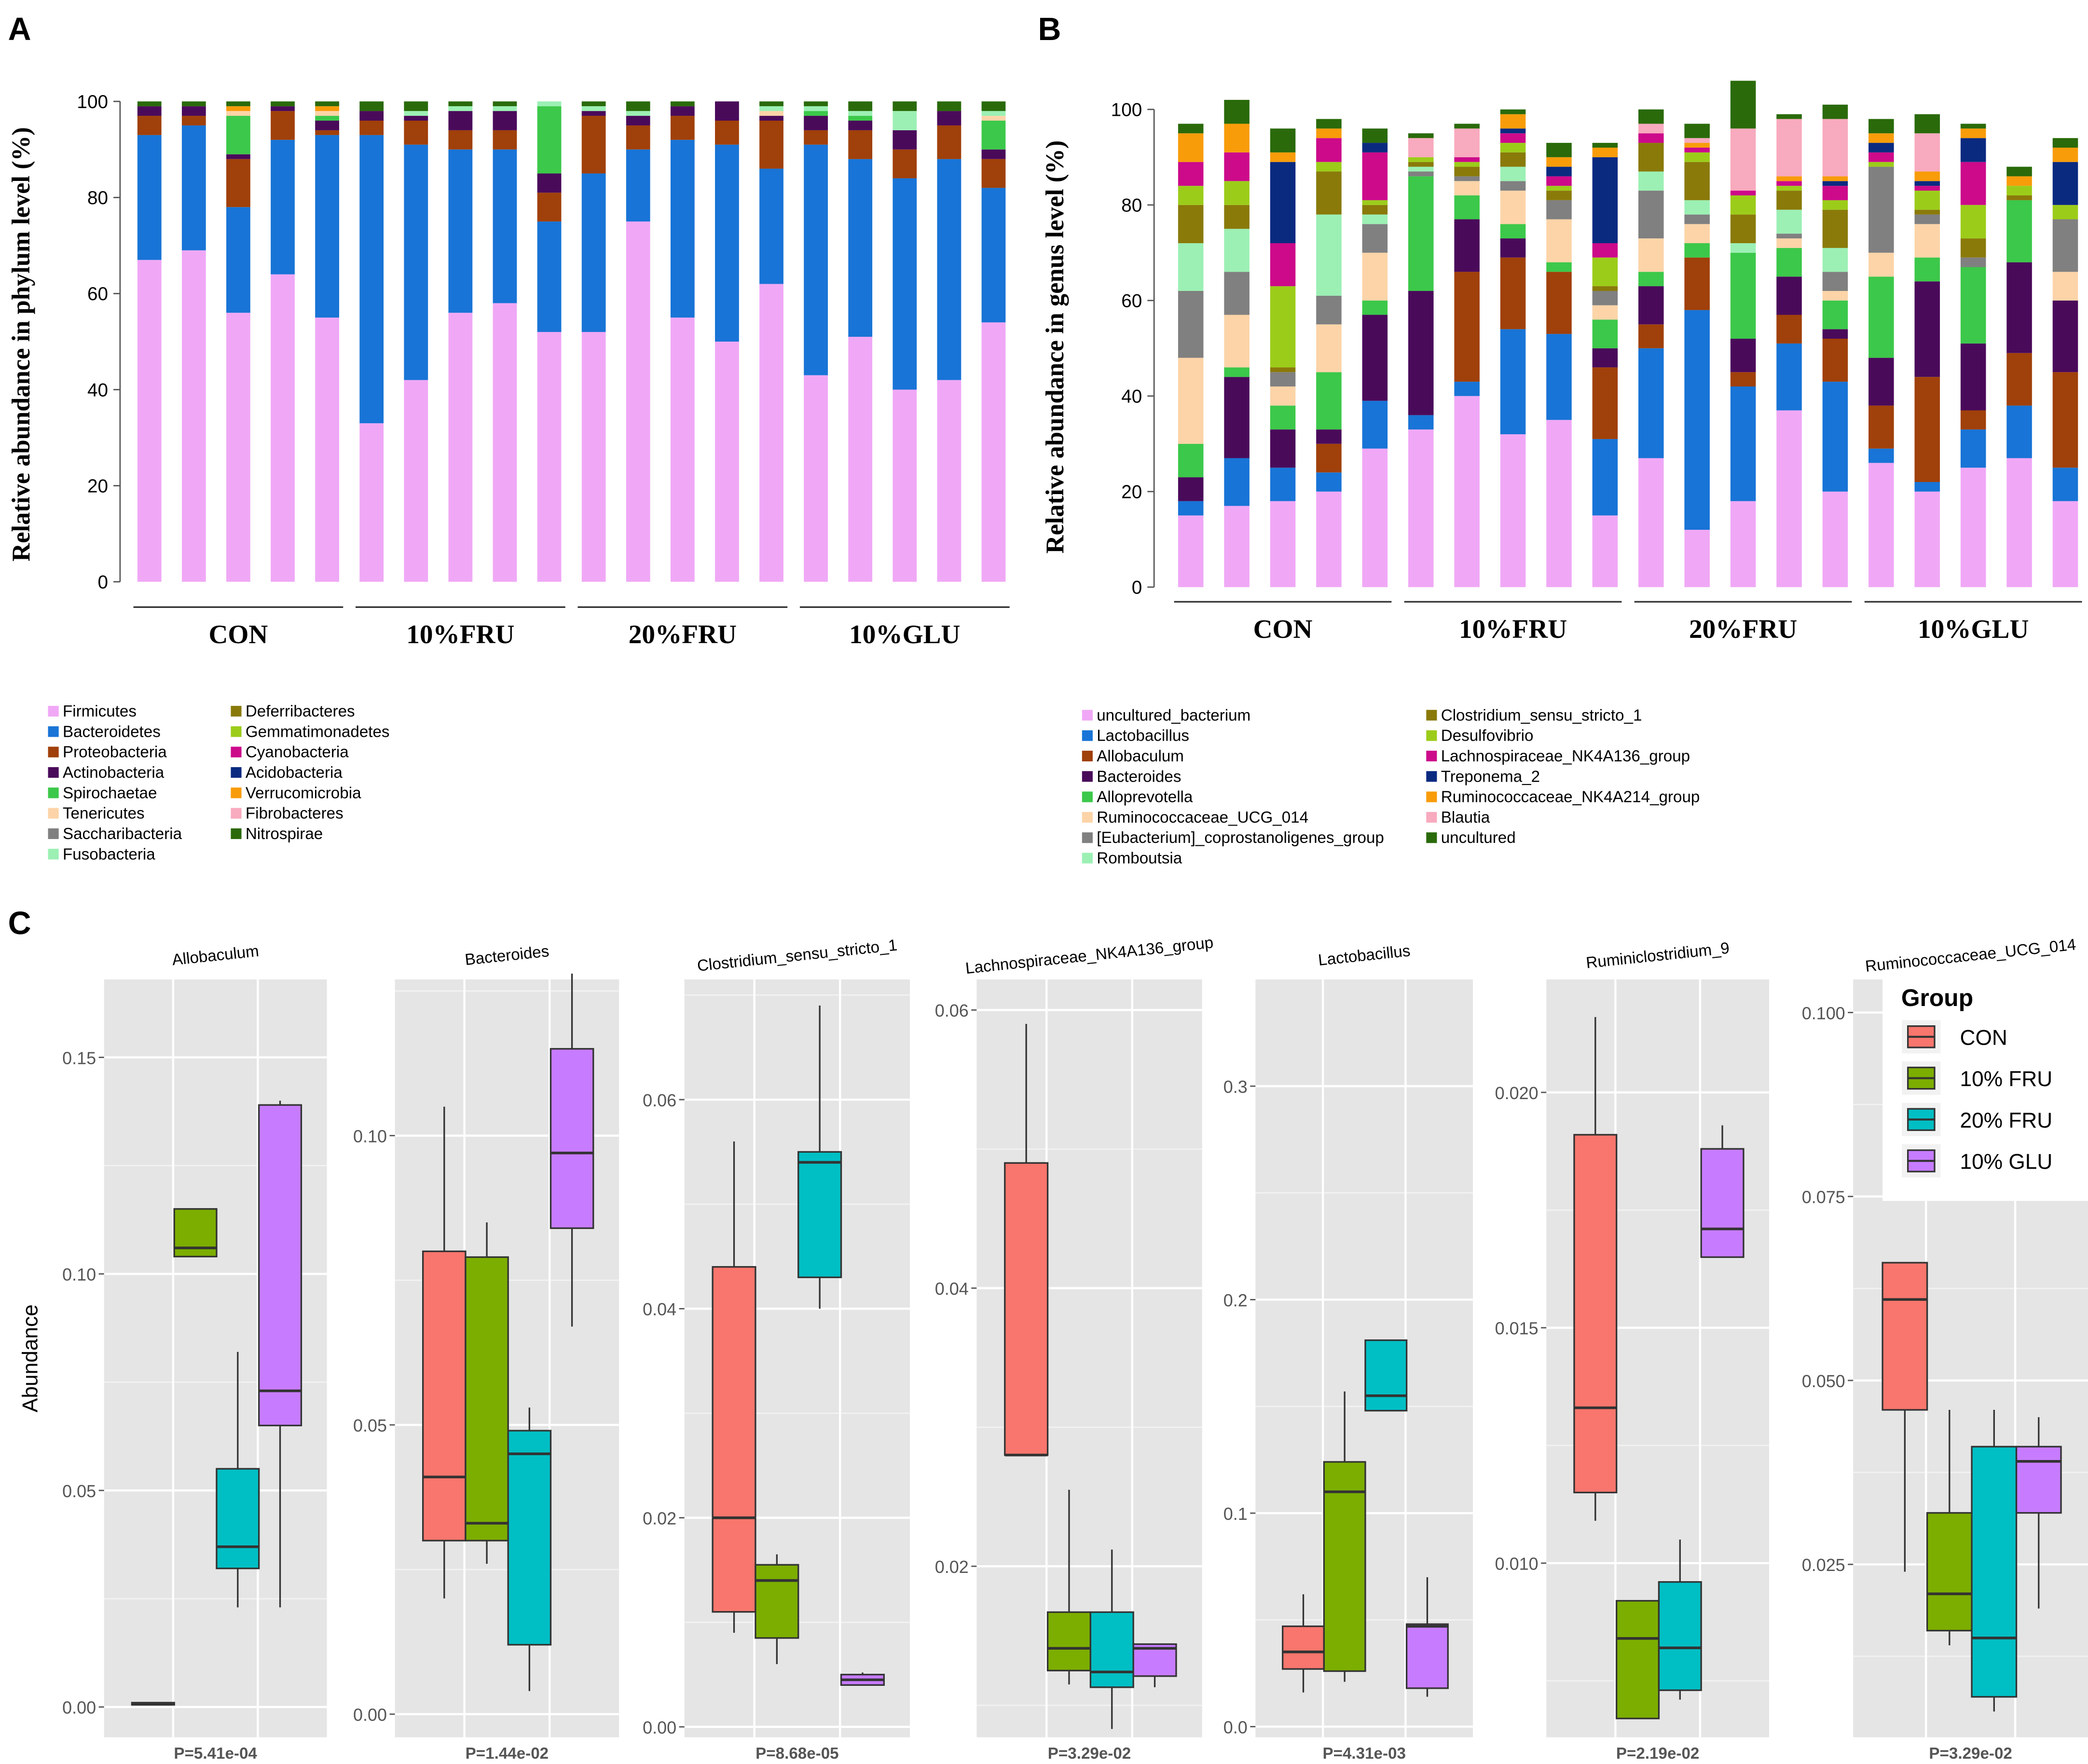 The width and height of the screenshot is (2088, 1764). Describe the element at coordinates (1137, 588) in the screenshot. I see `y-tick-label: 0` at that location.